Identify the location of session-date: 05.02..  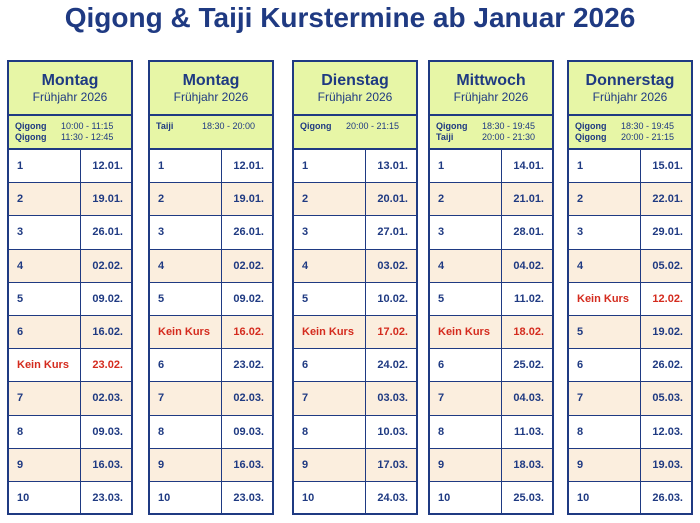
(667, 265).